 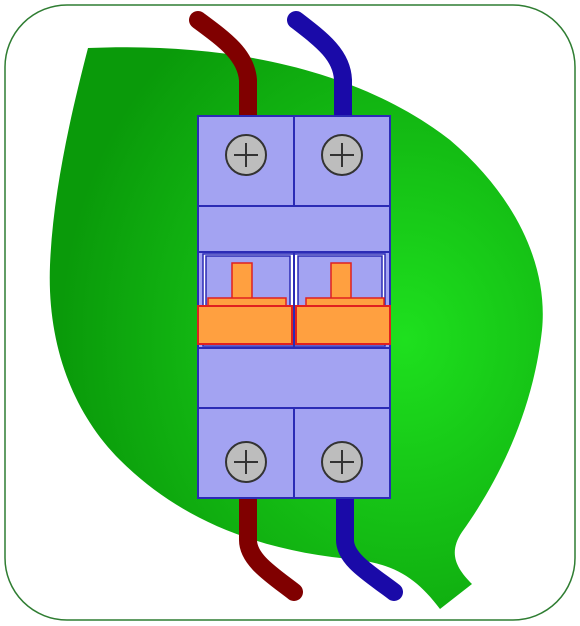 I want to click on wire-neutral-bottom, so click(x=369, y=543).